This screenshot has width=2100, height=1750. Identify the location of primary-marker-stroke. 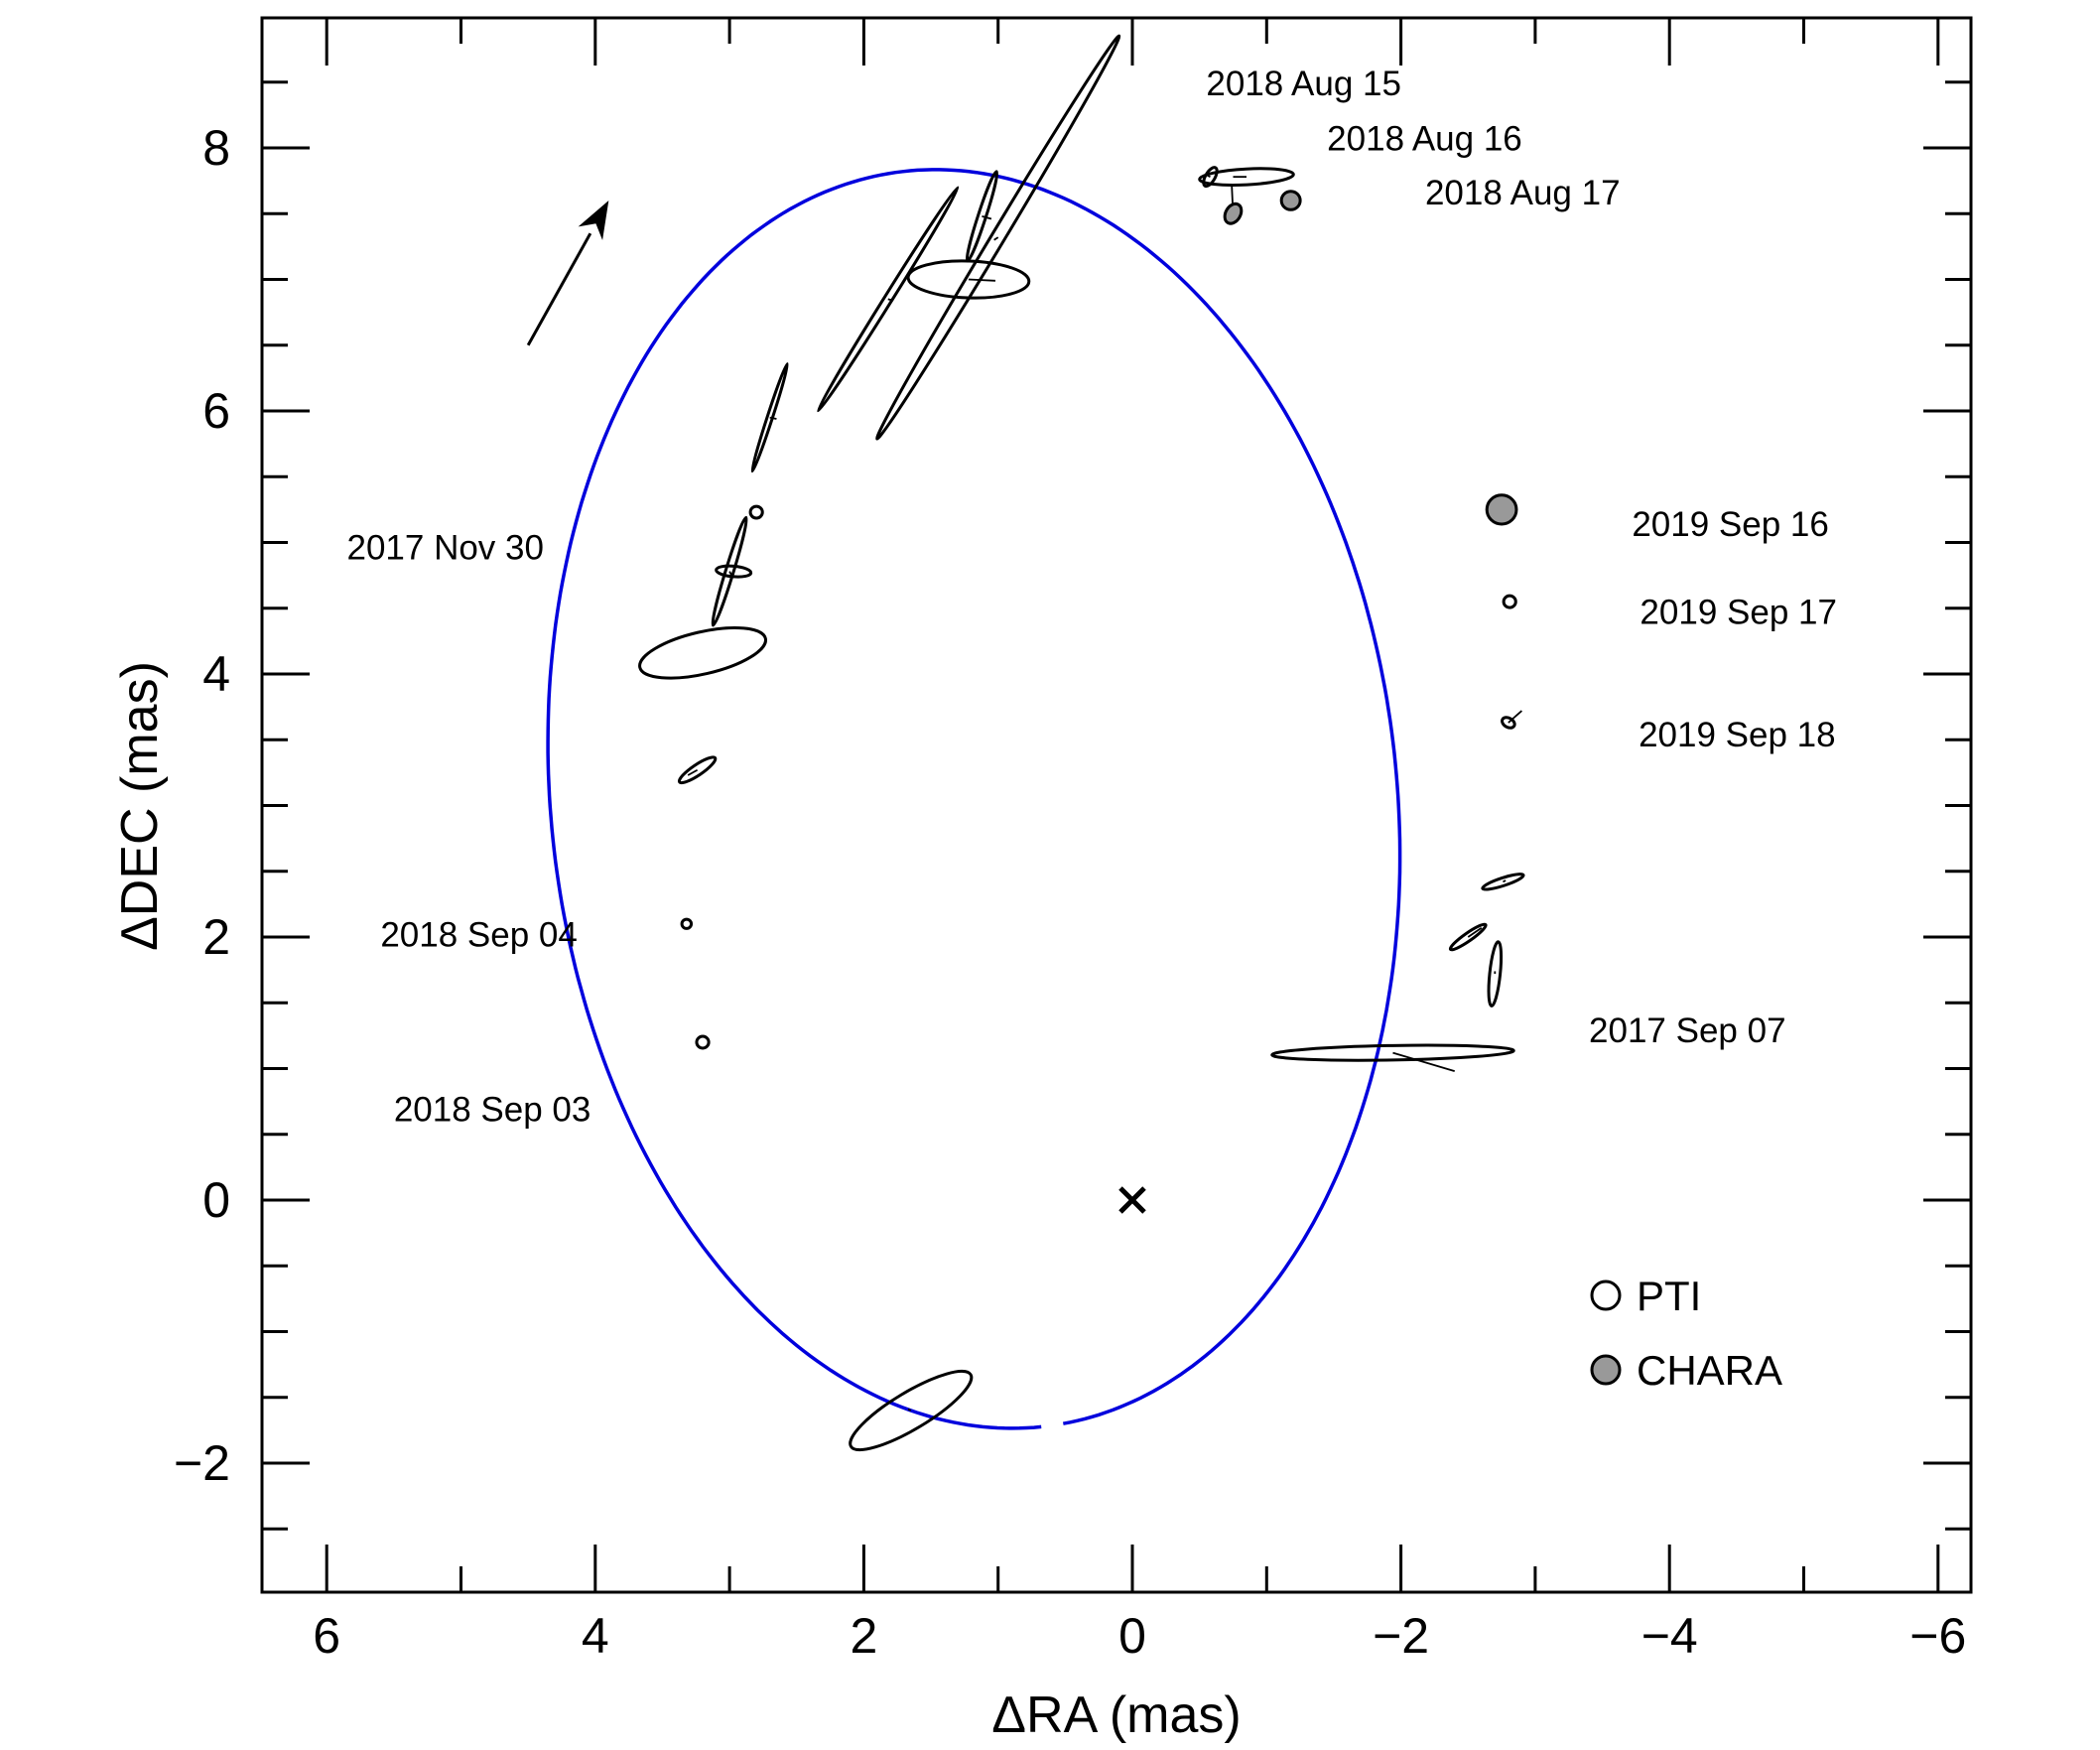
(1132, 1200).